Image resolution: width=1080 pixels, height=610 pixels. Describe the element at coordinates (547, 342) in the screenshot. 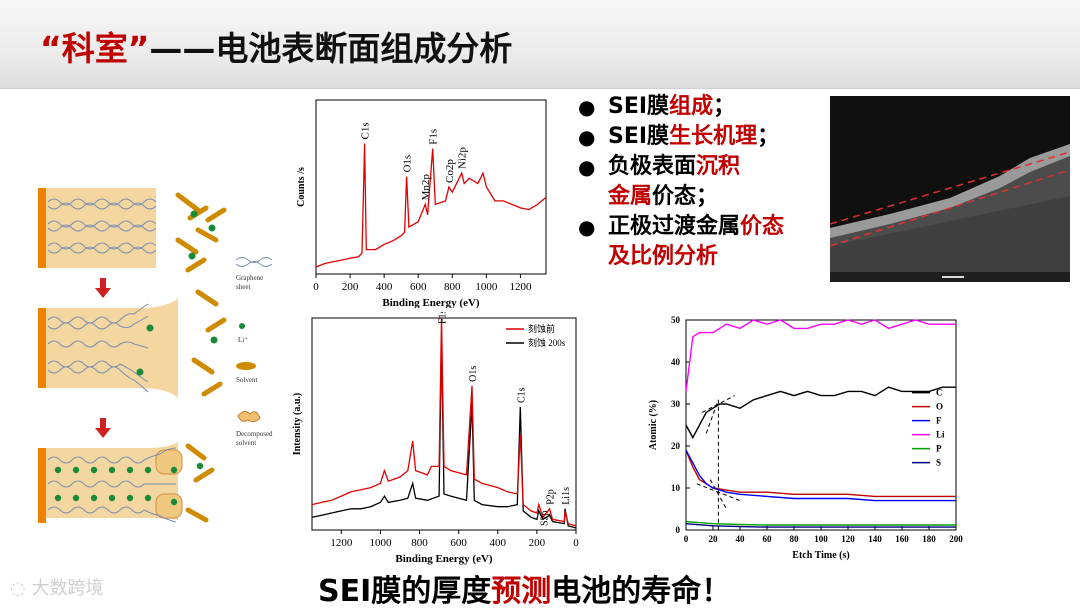

I see `legend-label: 刻蚀 200s` at that location.